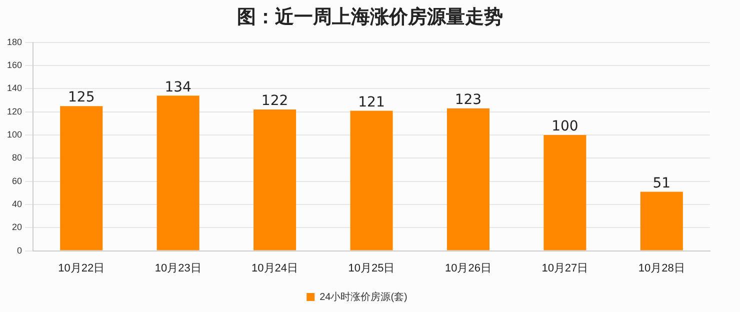 Image resolution: width=740 pixels, height=312 pixels. Describe the element at coordinates (371, 102) in the screenshot. I see `data-label: 121` at that location.